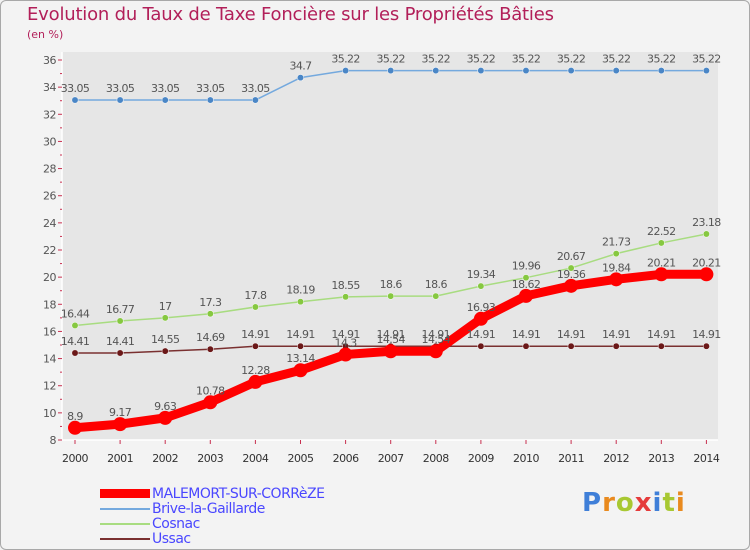 The image size is (750, 550). I want to click on legend-item-malemort: MALEMORT-SUR-CORRèZE, so click(250, 493).